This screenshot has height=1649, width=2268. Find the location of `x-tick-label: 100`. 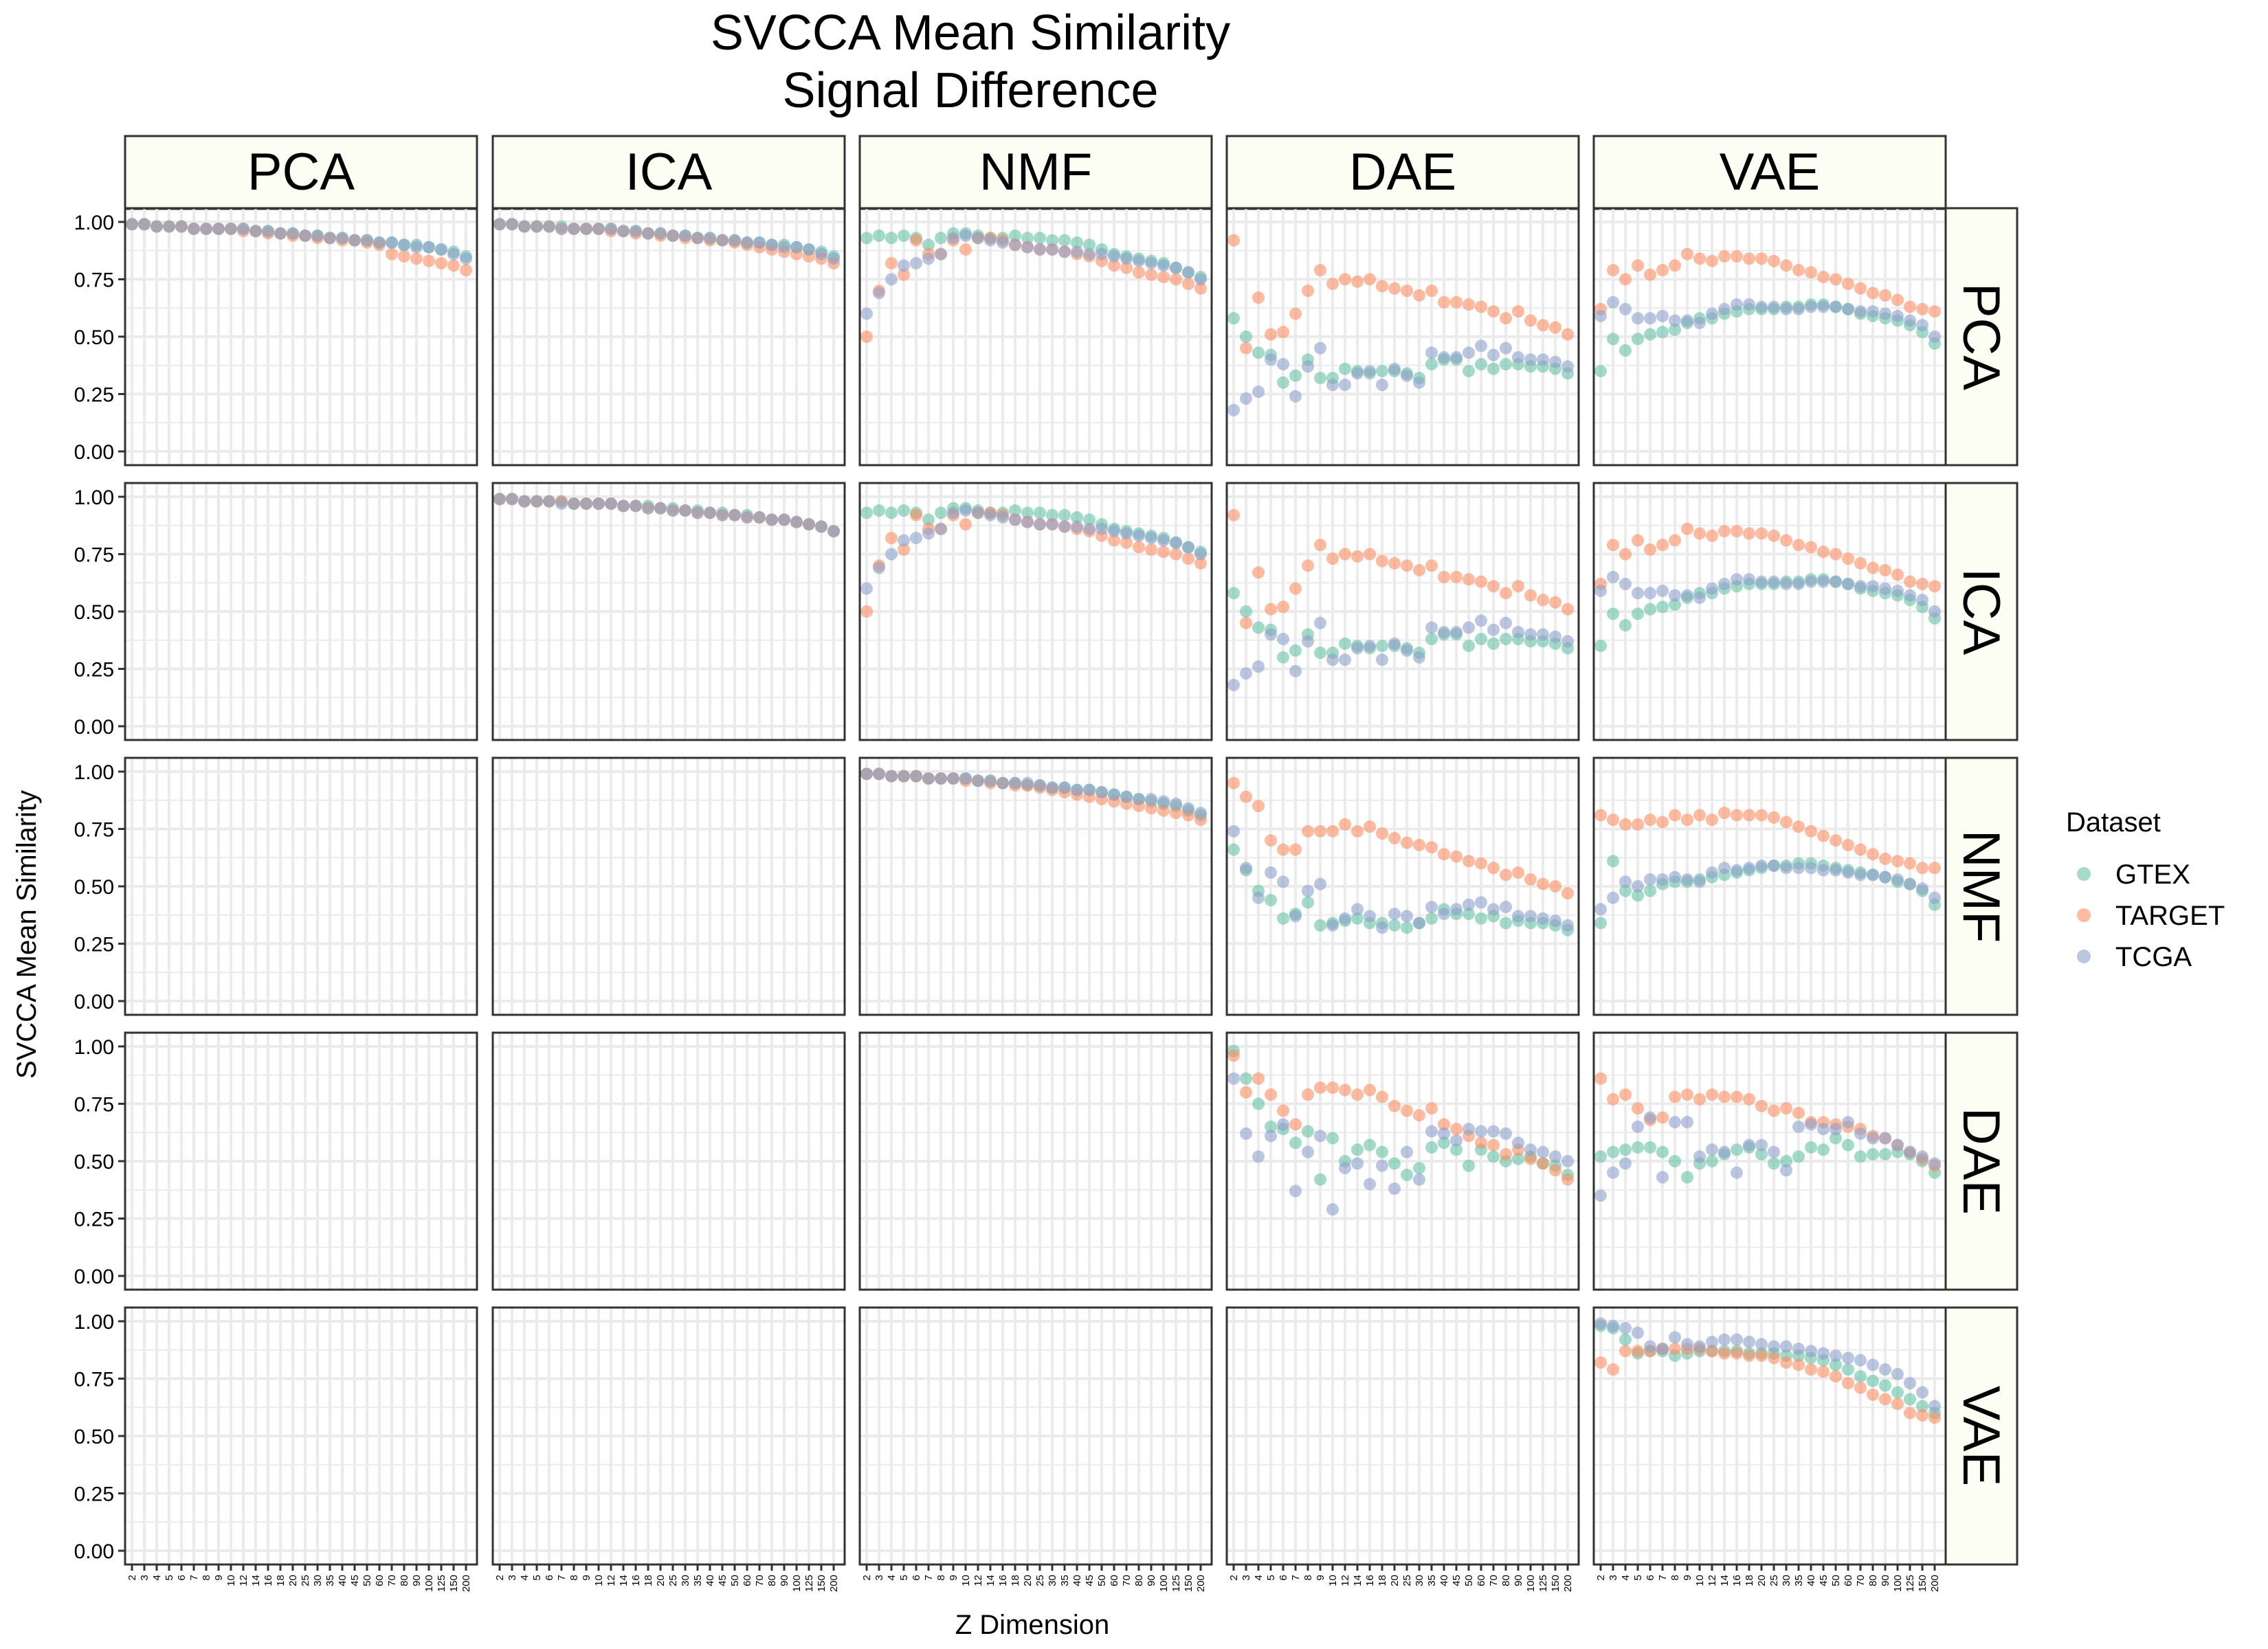

x-tick-label: 100 is located at coordinates (1164, 1583).